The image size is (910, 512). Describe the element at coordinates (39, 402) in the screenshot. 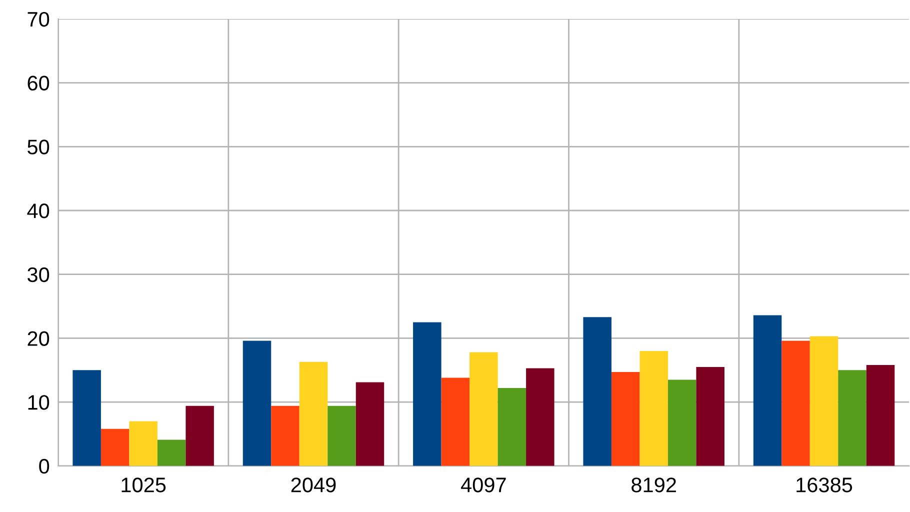

I see `y-tick-label: 10` at that location.